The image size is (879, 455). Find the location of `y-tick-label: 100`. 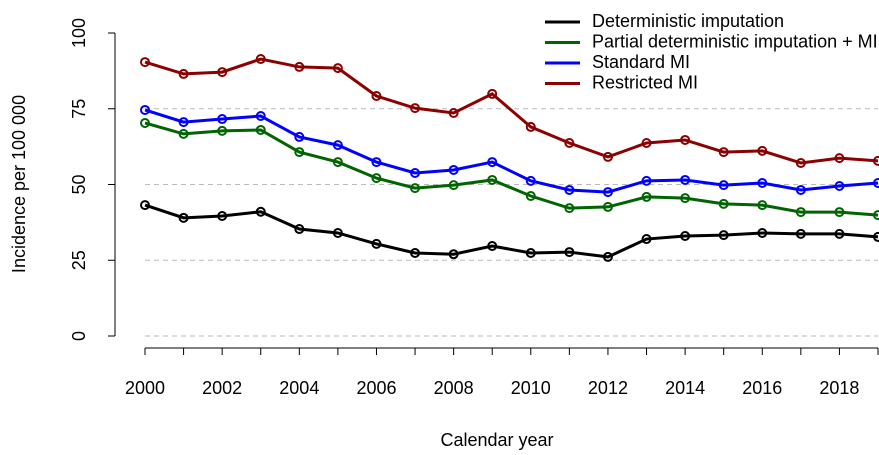

y-tick-label: 100 is located at coordinates (79, 33).